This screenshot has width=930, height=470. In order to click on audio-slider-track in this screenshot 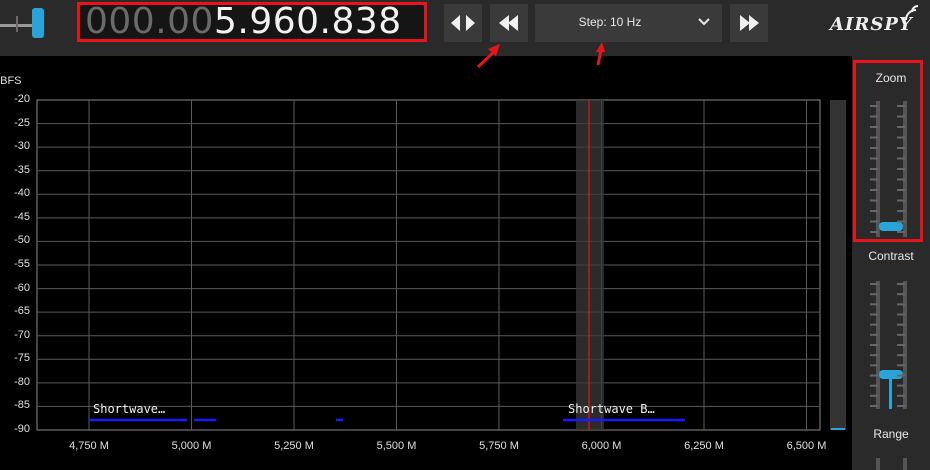, I will do `click(20, 25)`.